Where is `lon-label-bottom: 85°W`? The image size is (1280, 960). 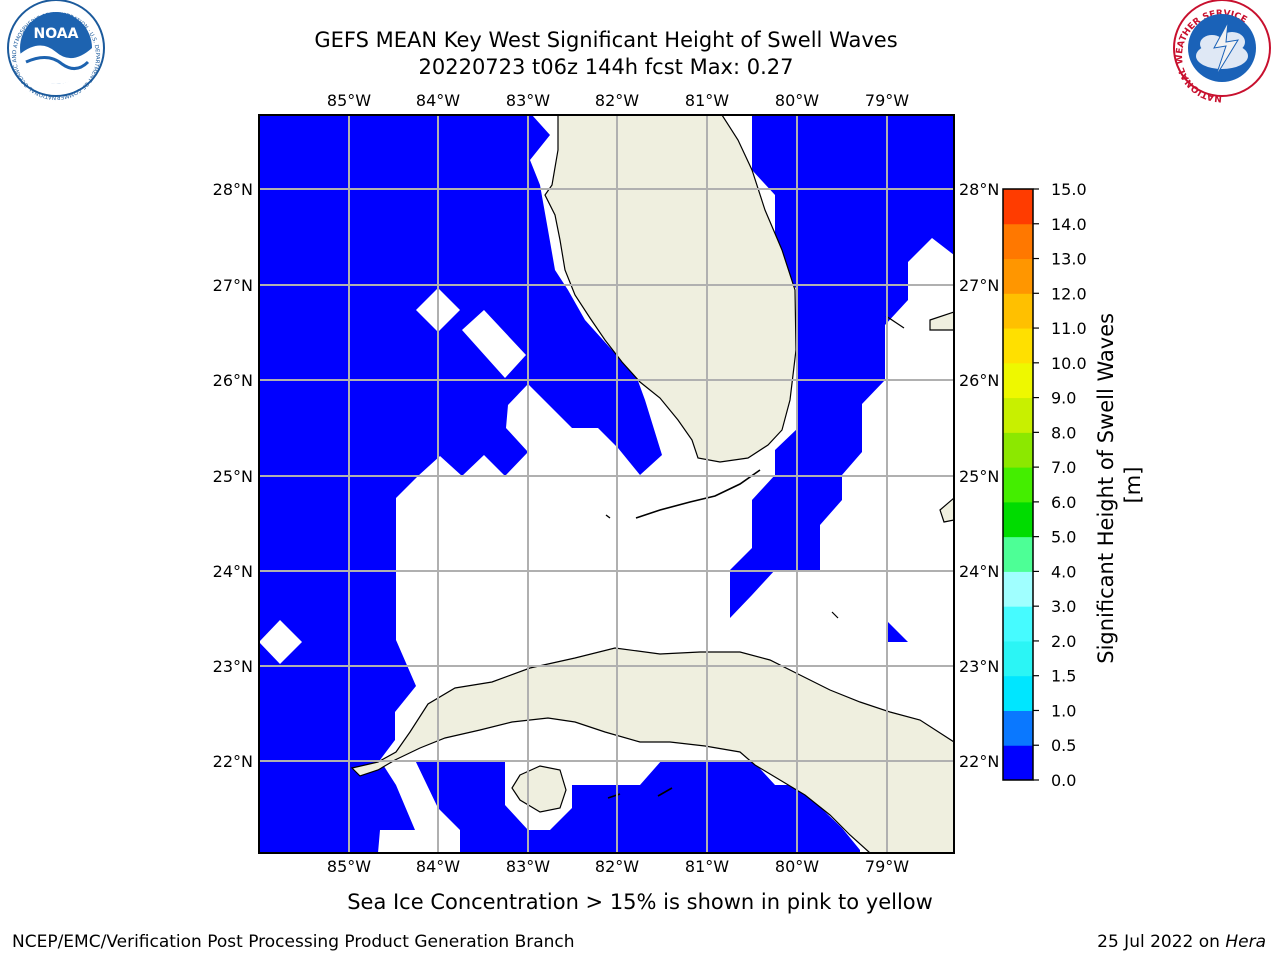
lon-label-bottom: 85°W is located at coordinates (349, 866).